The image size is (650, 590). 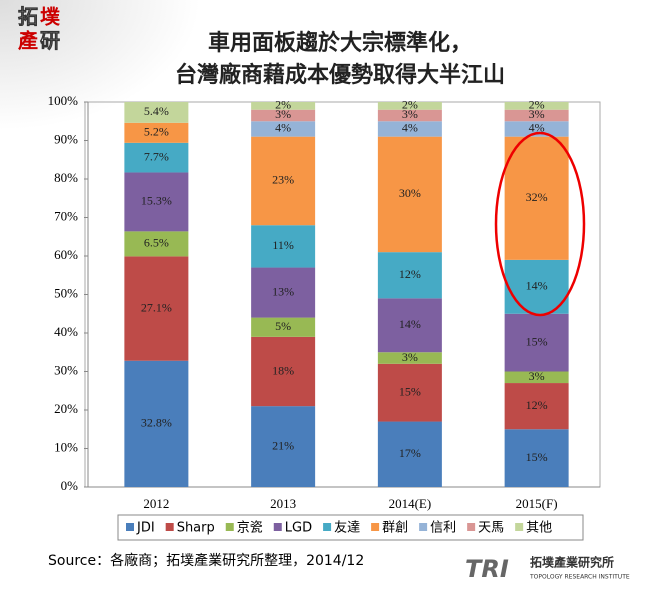 I want to click on data-label: 21%, so click(x=283, y=445).